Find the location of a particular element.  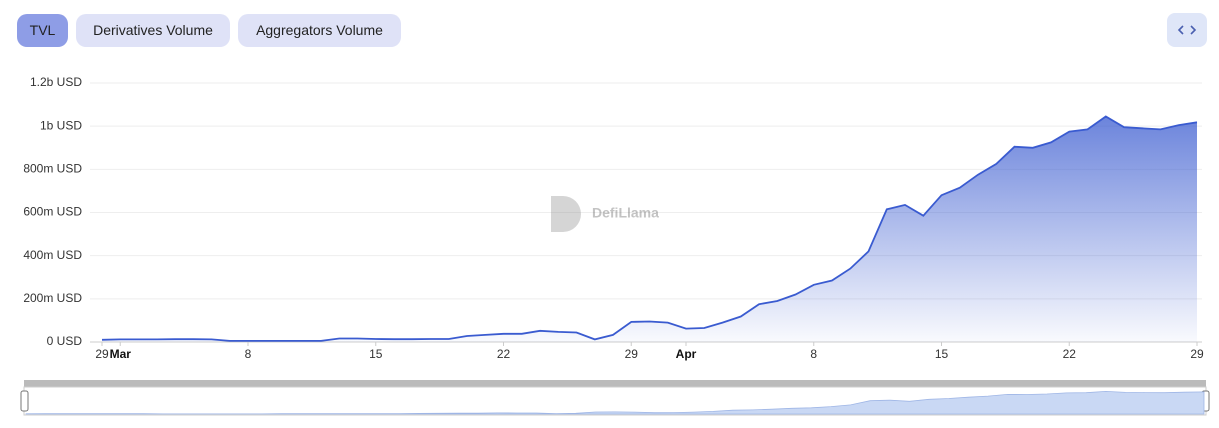

x-tick-label: Apr is located at coordinates (686, 354).